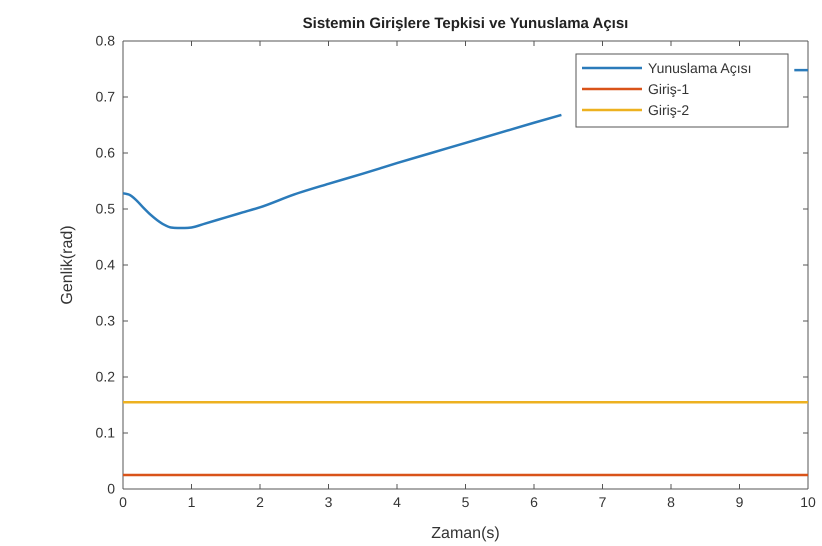  I want to click on x-tick-label: 4, so click(397, 502).